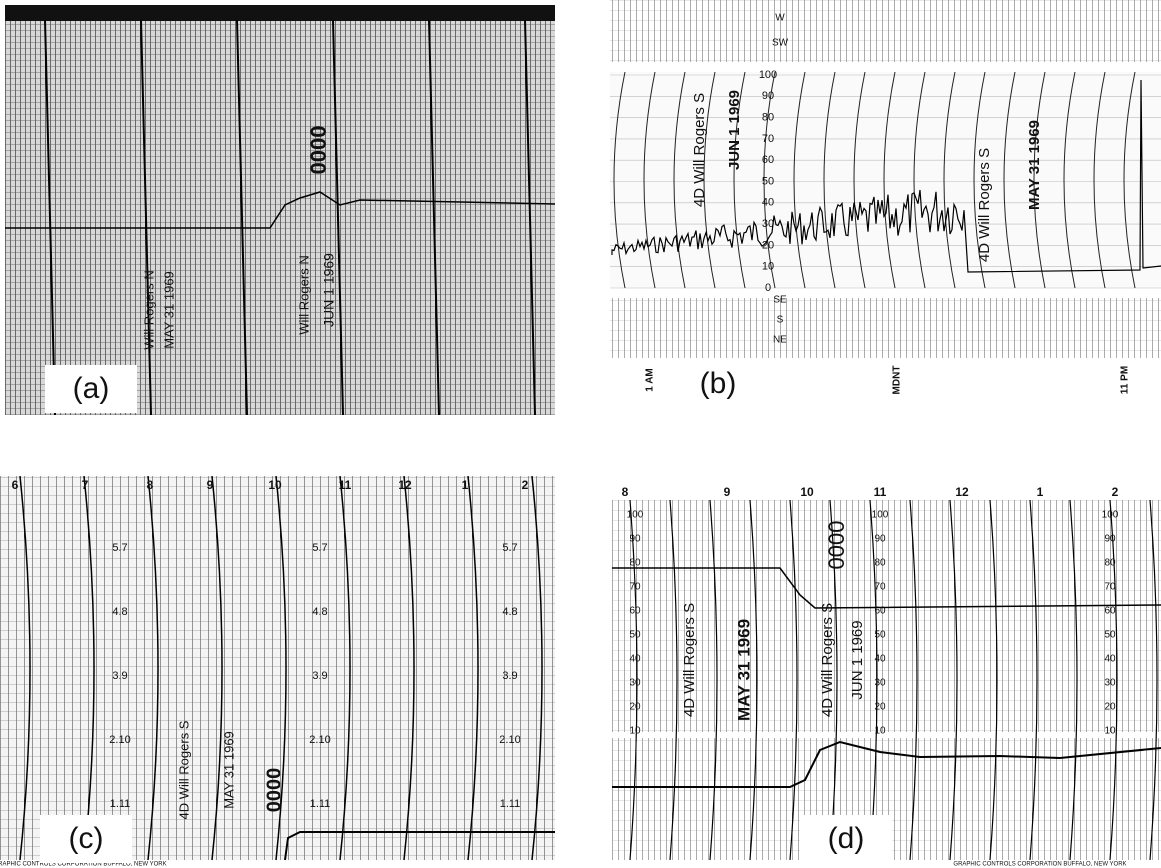 This screenshot has height=868, width=1161. What do you see at coordinates (962, 492) in the screenshot?
I see `hour-label: 12` at bounding box center [962, 492].